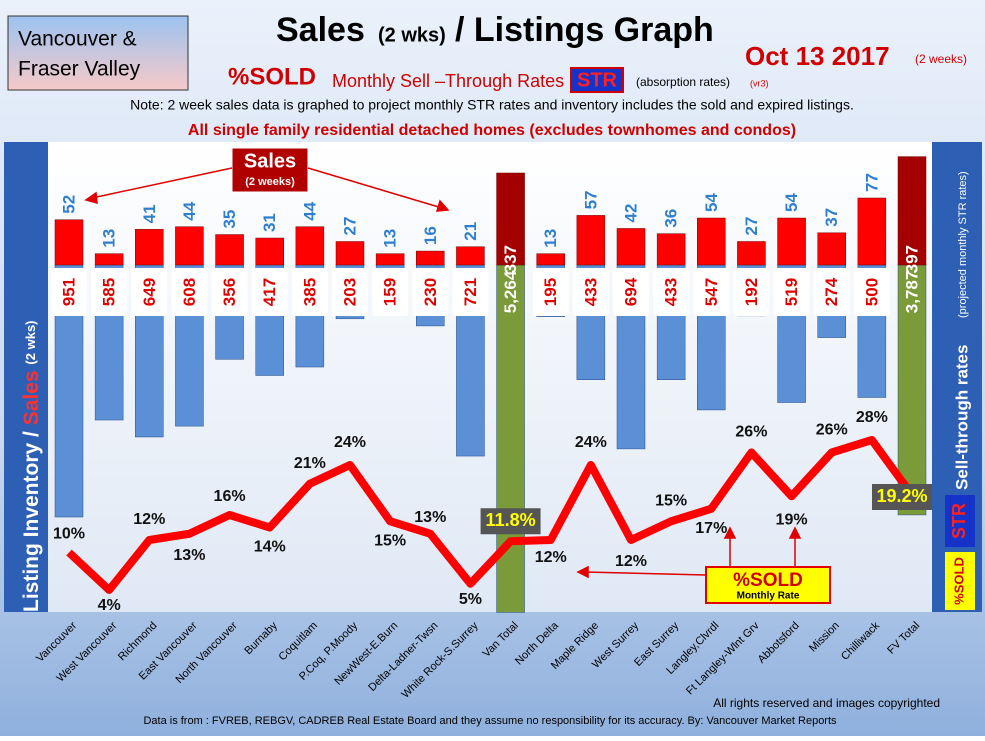  I want to click on inventory-label: 694, so click(630, 291).